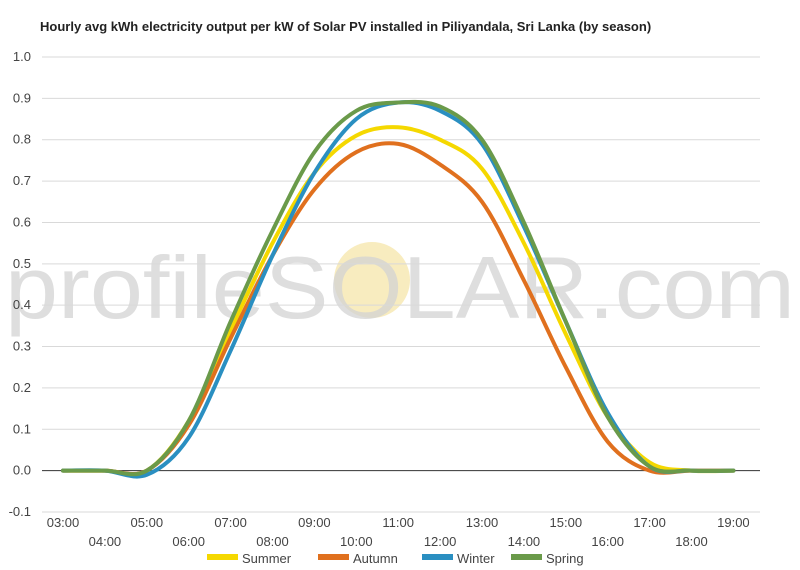 The width and height of the screenshot is (800, 570). I want to click on x-tick-label: 11:00, so click(398, 522).